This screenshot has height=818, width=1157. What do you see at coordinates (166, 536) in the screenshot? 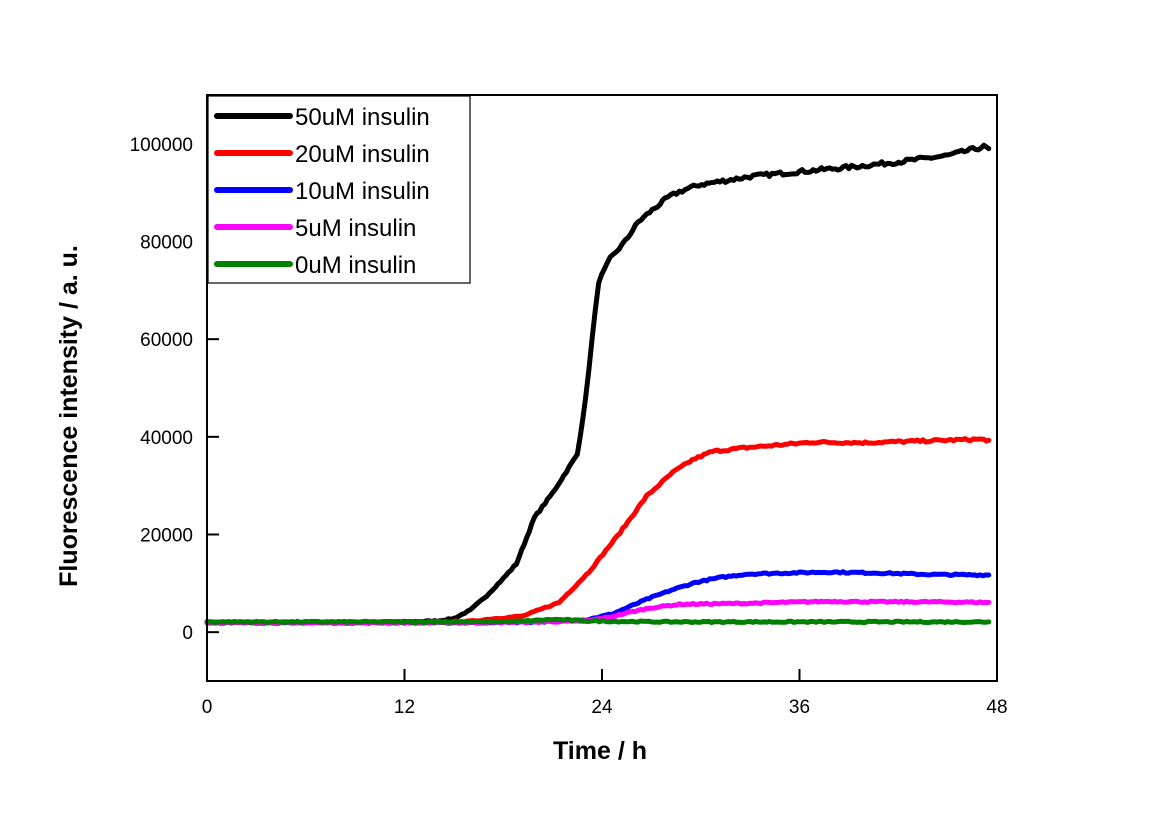
I see `y-tick-label: 20000` at bounding box center [166, 536].